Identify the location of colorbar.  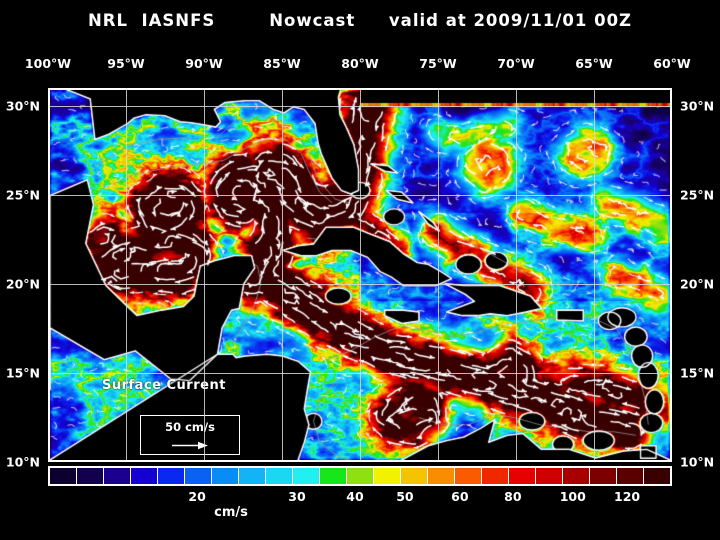
(360, 476).